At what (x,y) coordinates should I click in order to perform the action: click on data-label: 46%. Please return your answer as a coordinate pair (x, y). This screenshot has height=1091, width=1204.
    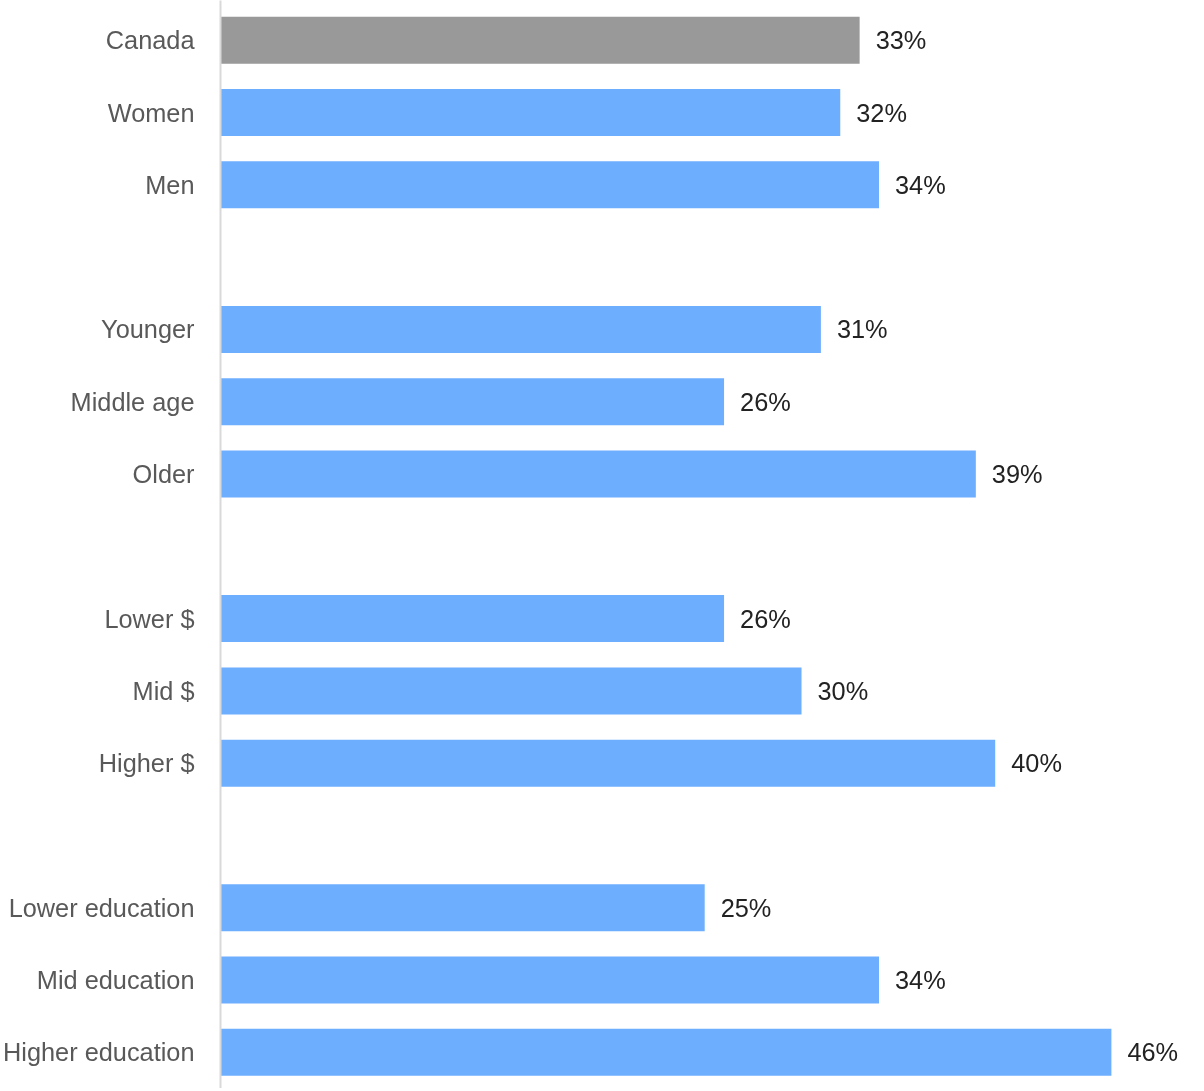
    Looking at the image, I should click on (1153, 1052).